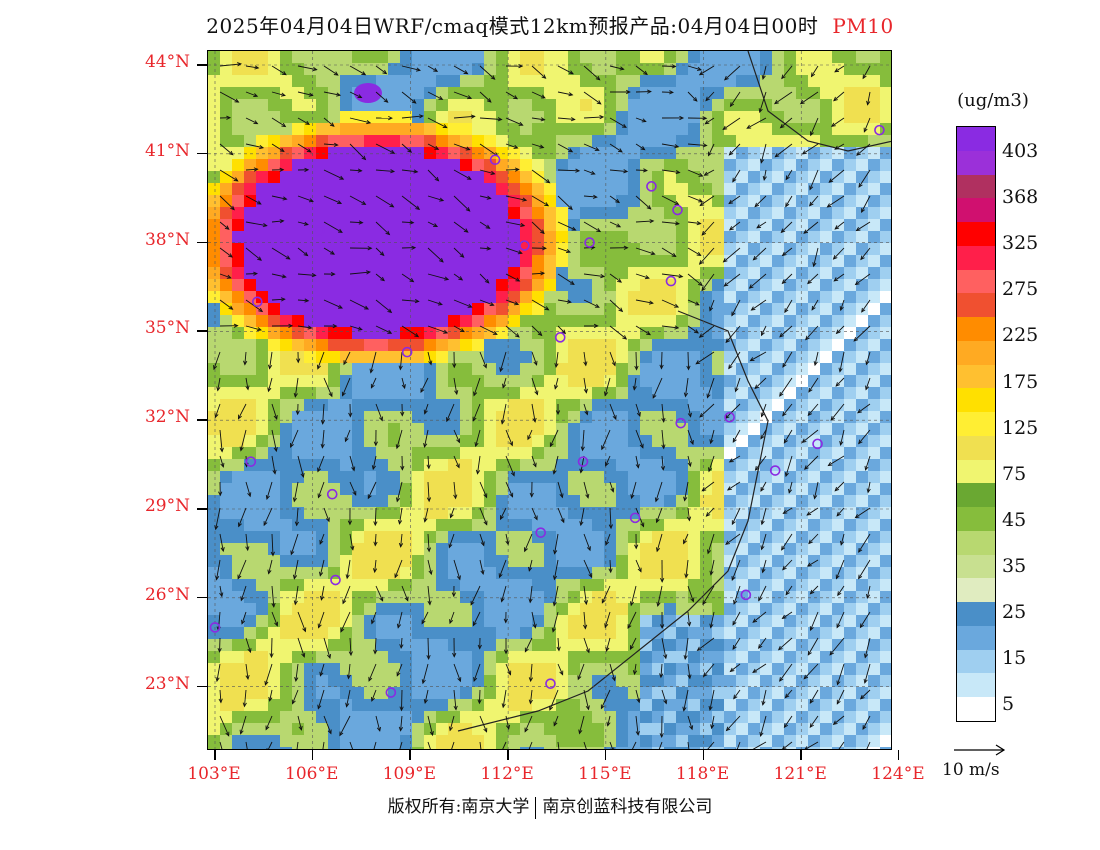  I want to click on lon-label: 103°E, so click(214, 774).